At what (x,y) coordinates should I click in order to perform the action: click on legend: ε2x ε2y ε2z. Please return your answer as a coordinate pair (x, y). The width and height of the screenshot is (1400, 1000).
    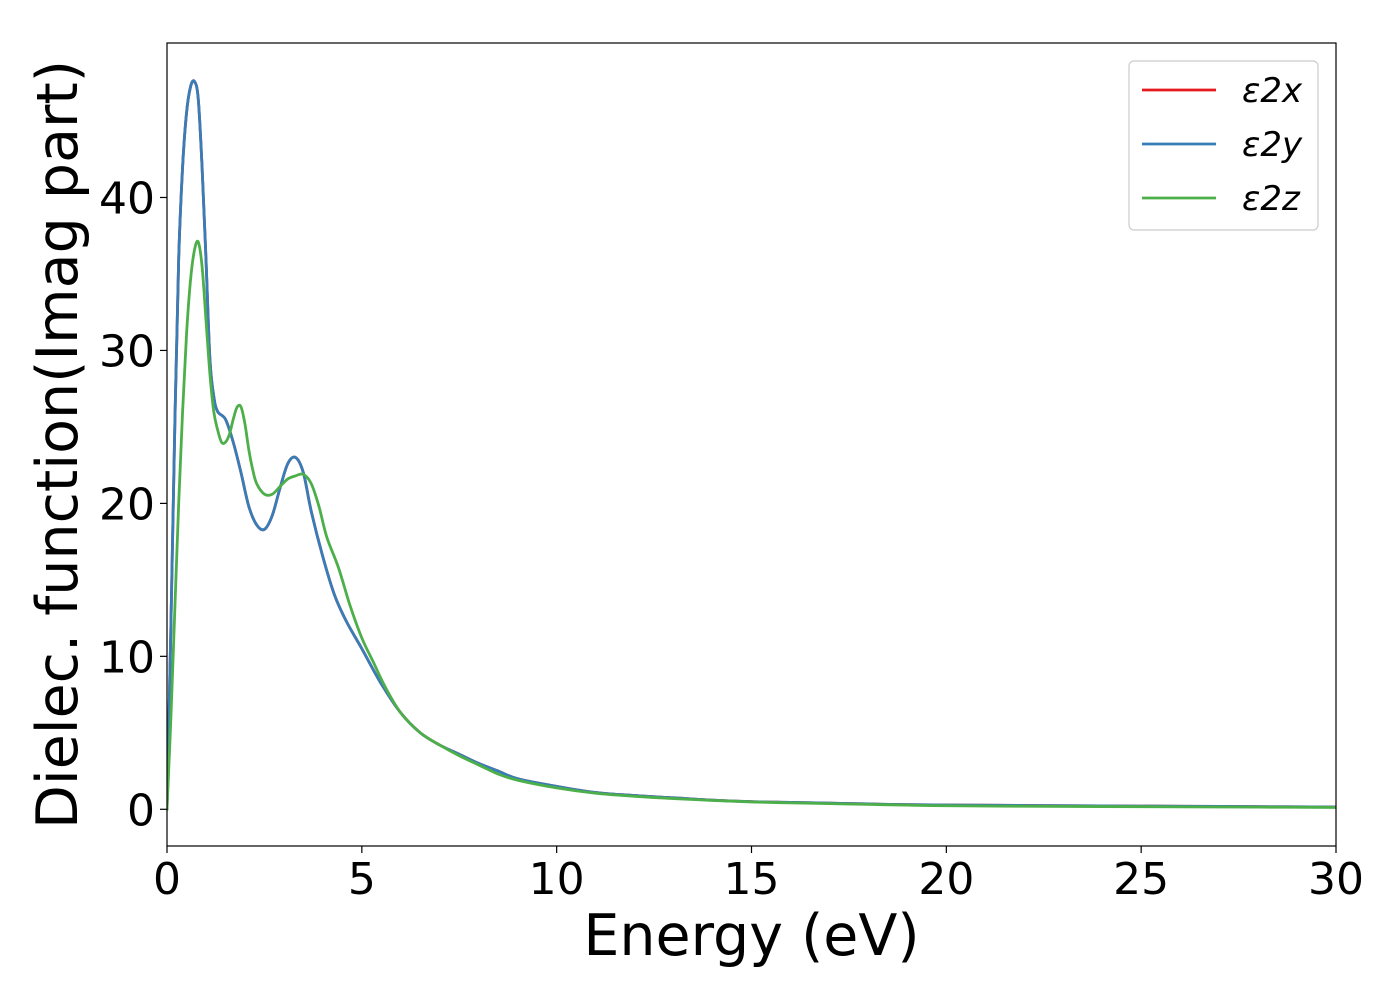
    Looking at the image, I should click on (1223, 145).